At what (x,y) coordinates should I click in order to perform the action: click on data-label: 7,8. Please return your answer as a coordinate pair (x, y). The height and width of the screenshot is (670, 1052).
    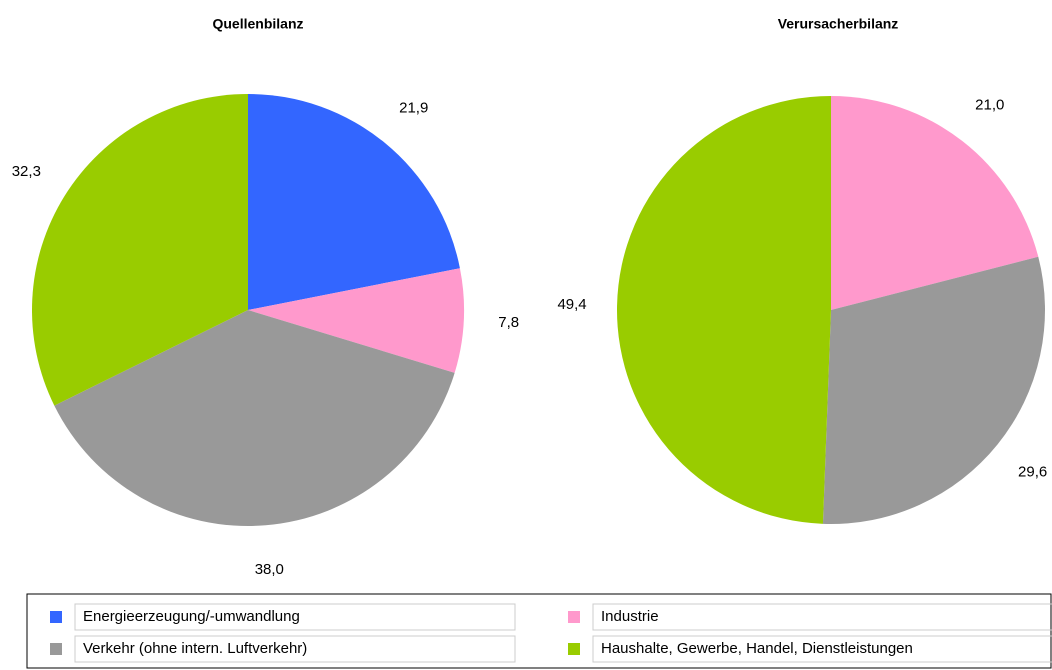
    Looking at the image, I should click on (508, 322).